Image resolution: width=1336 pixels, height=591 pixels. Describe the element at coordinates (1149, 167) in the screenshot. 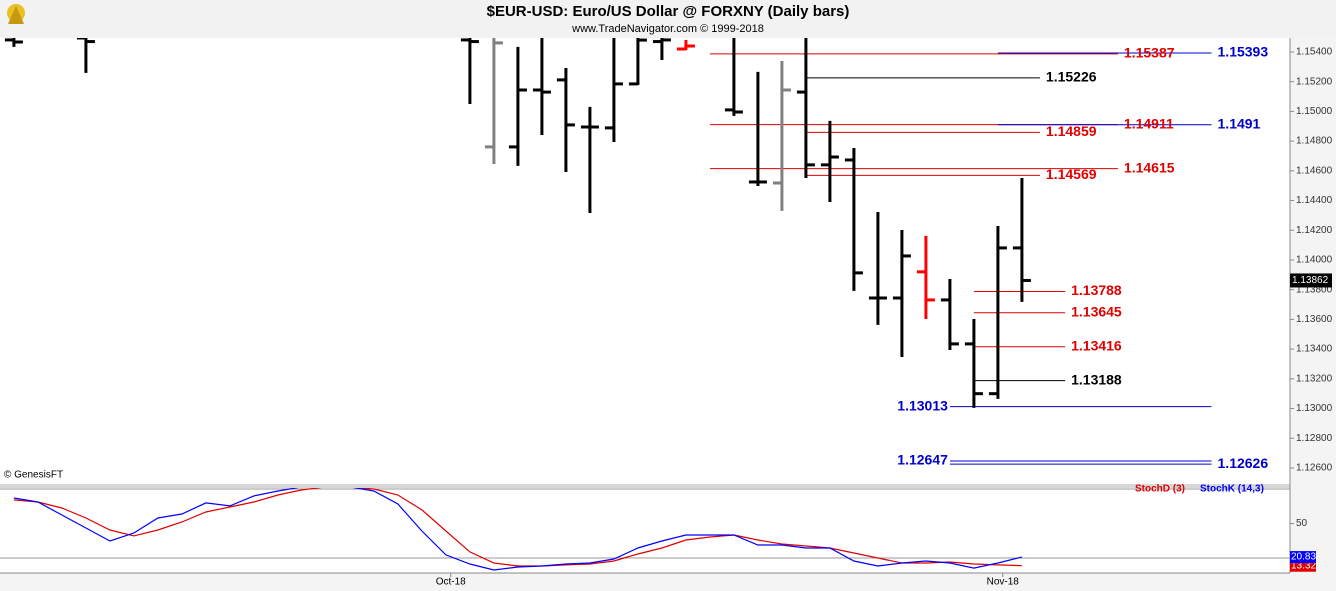

I see `level-label: 1.14615` at that location.